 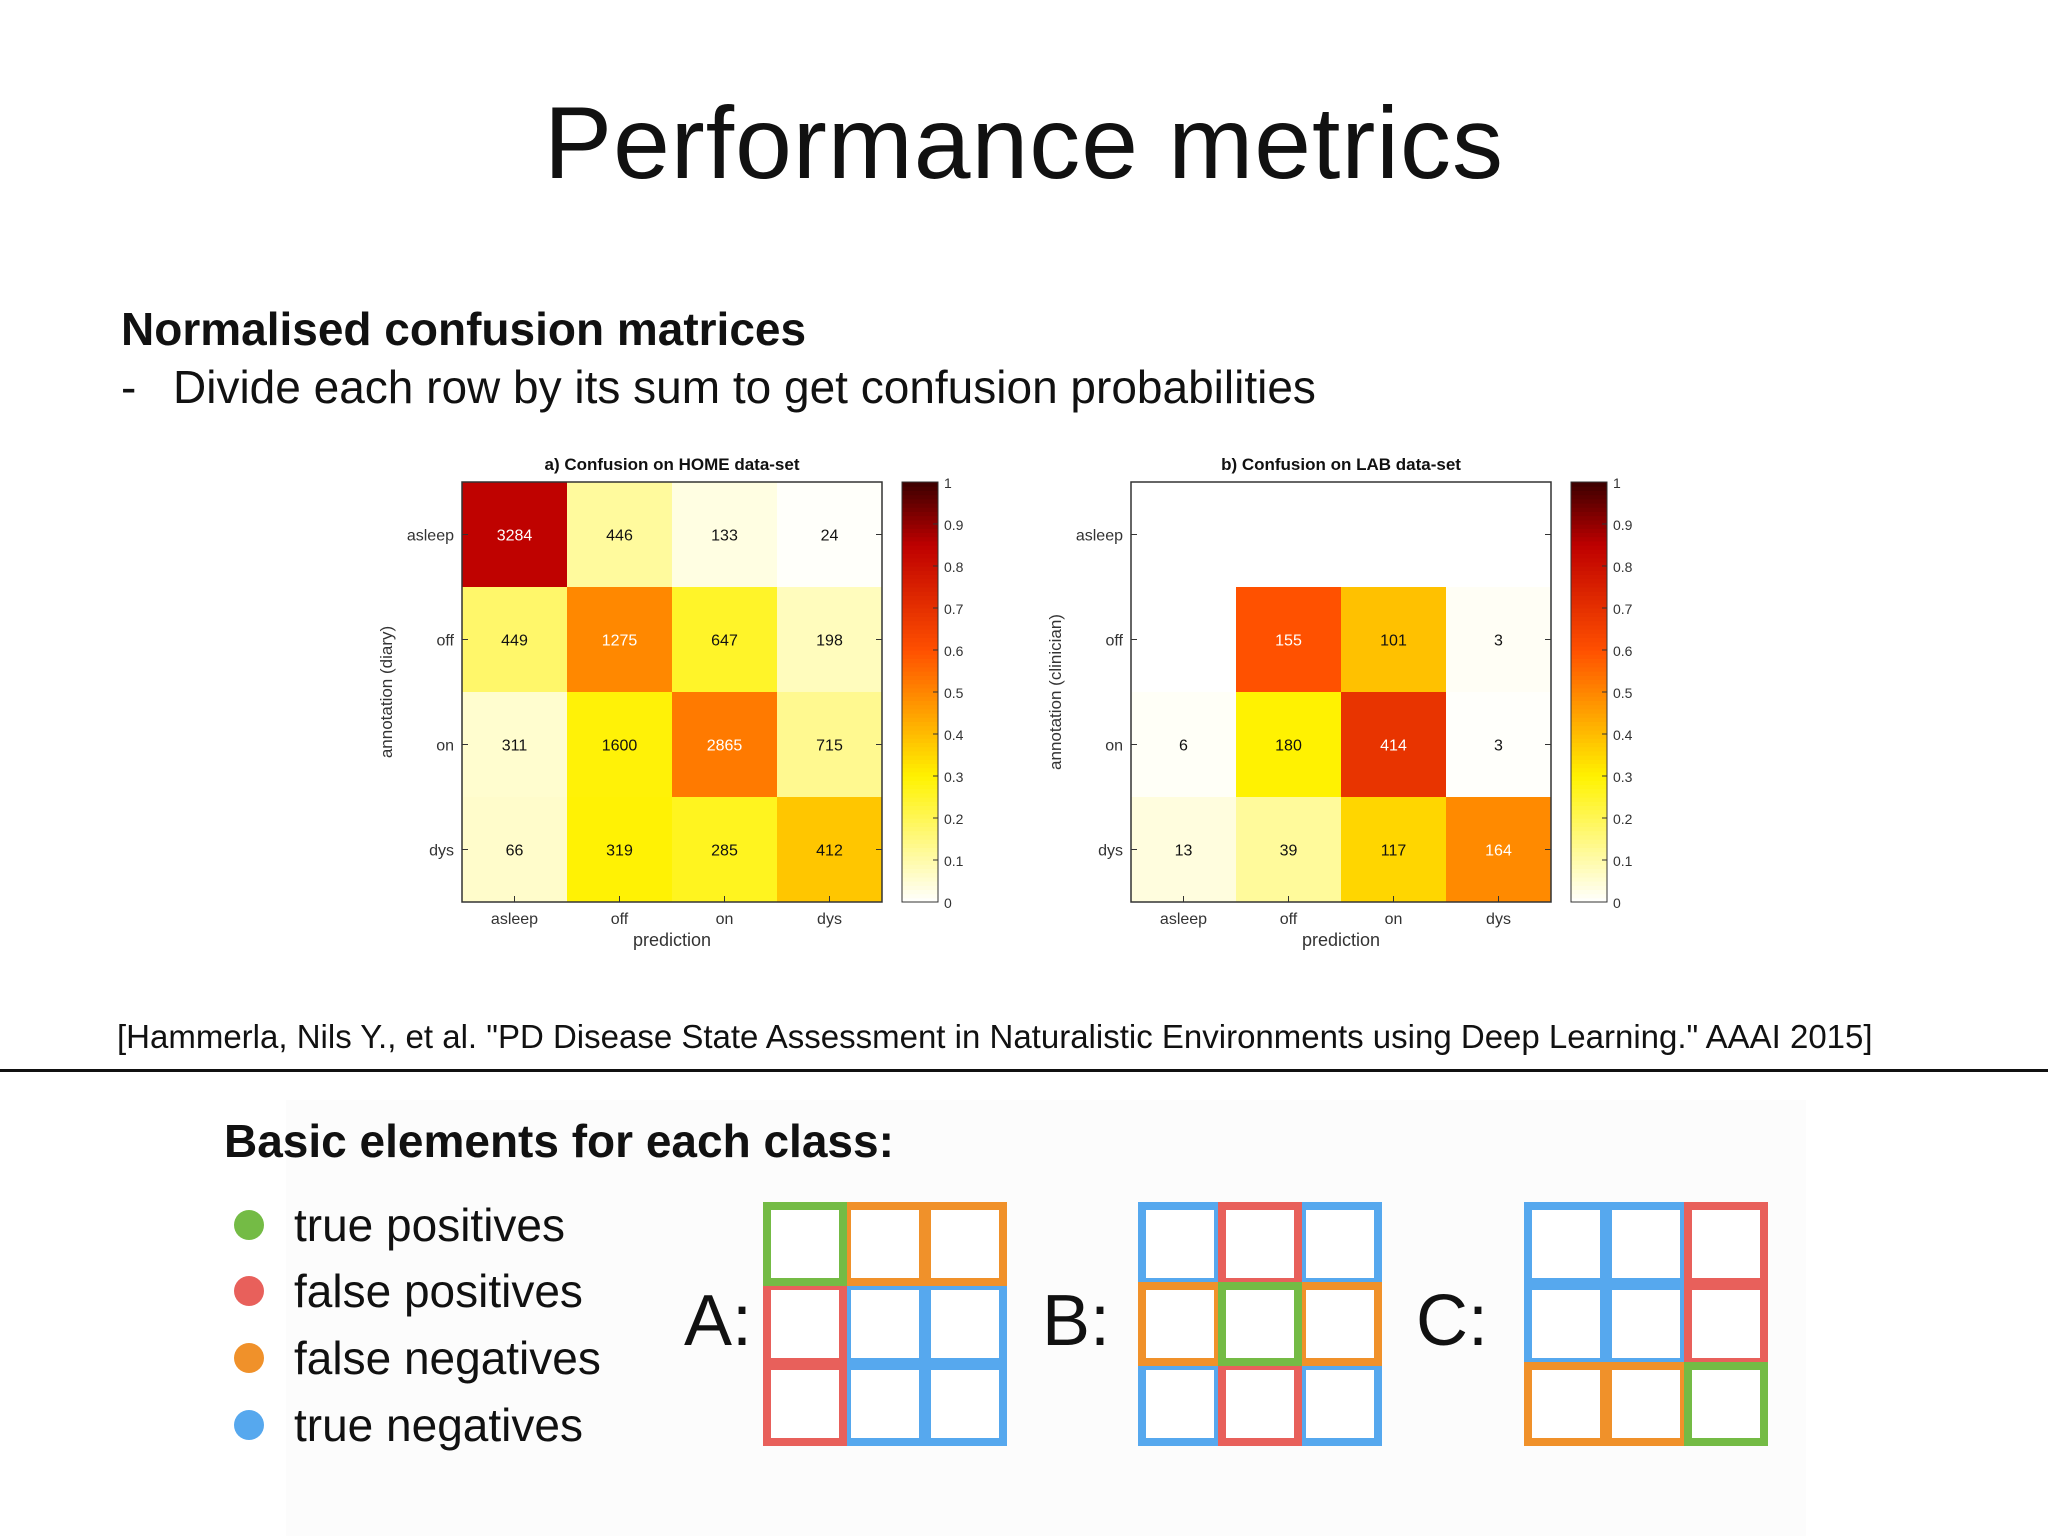 I want to click on cell-value-label: 647, so click(x=724, y=641).